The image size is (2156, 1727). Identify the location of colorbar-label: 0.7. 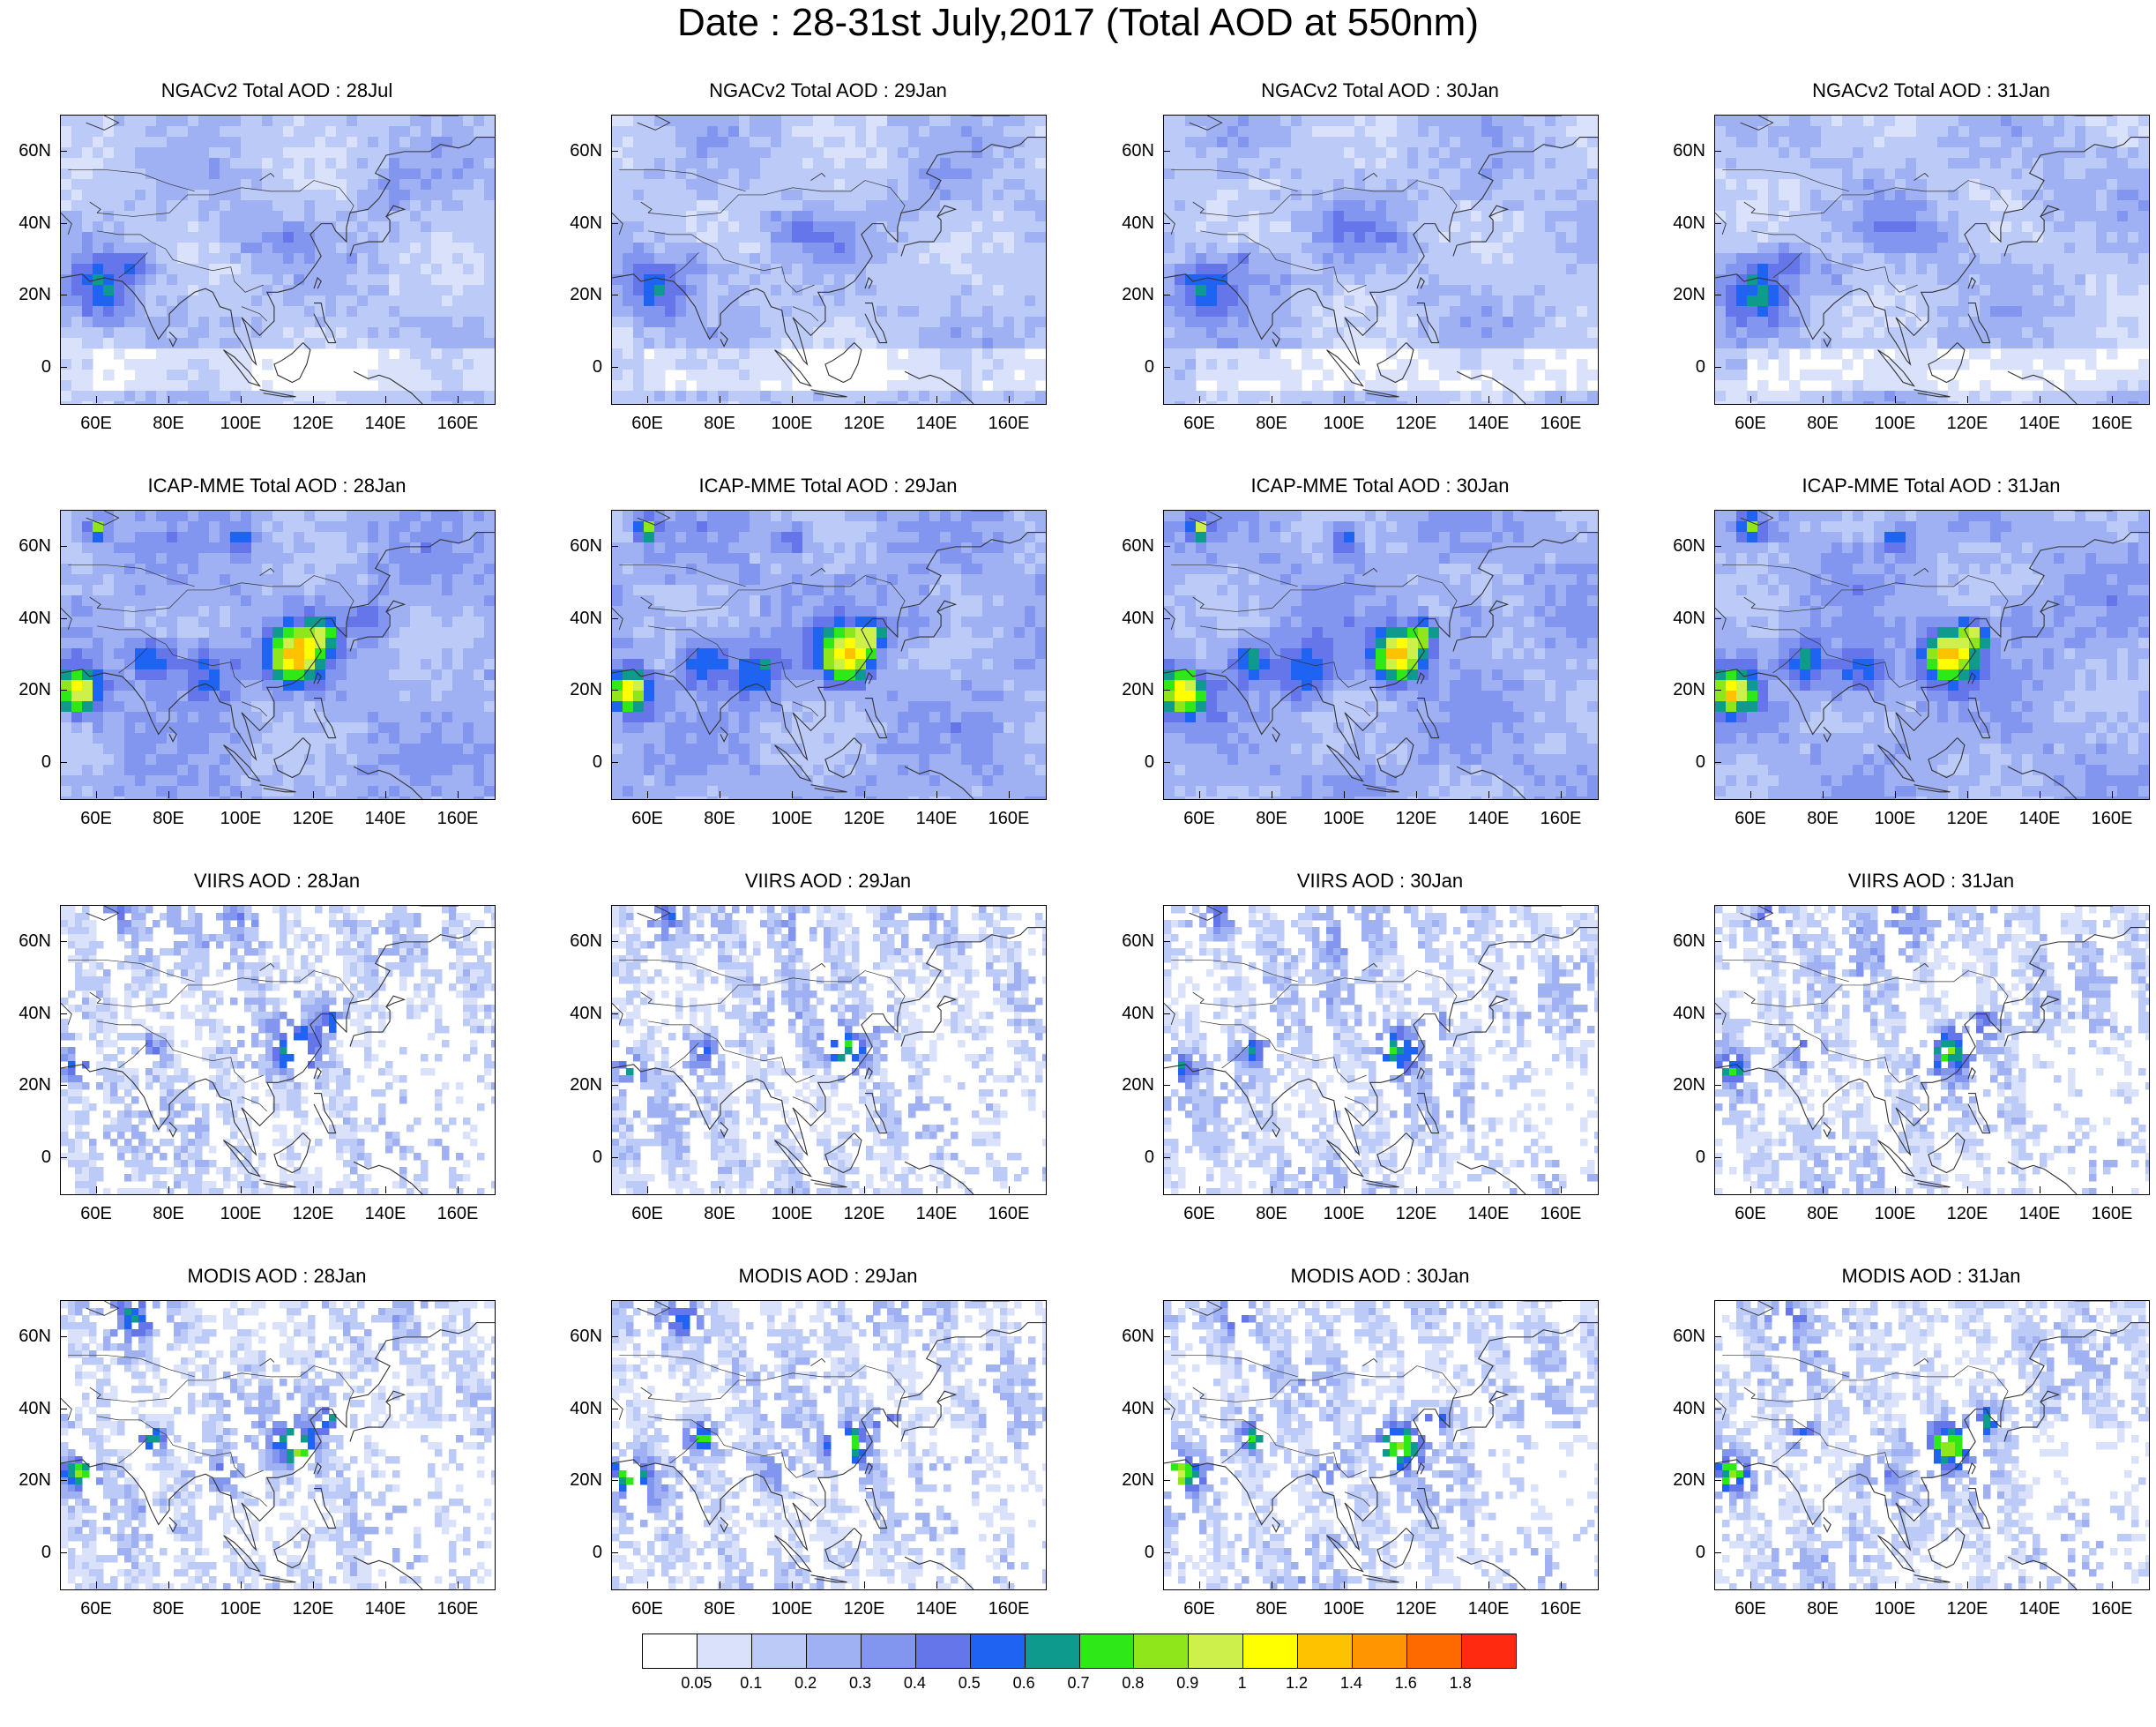
(1078, 1683).